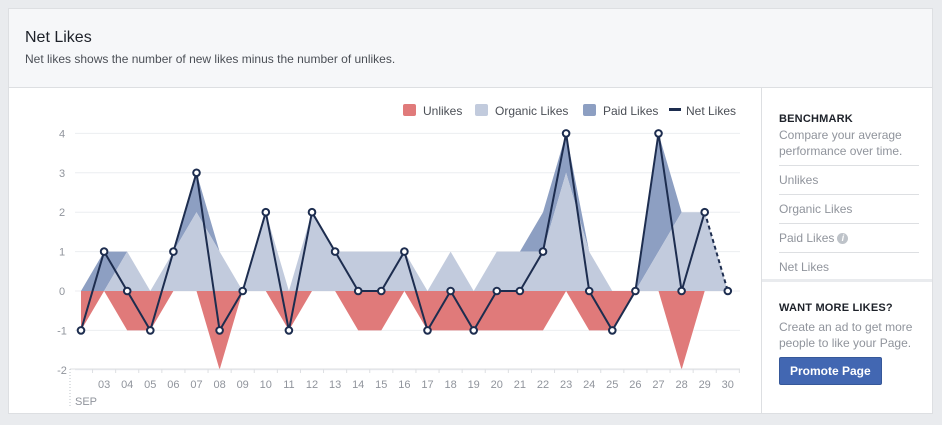  I want to click on benchmark-item-net-likes: Net Likes, so click(849, 266).